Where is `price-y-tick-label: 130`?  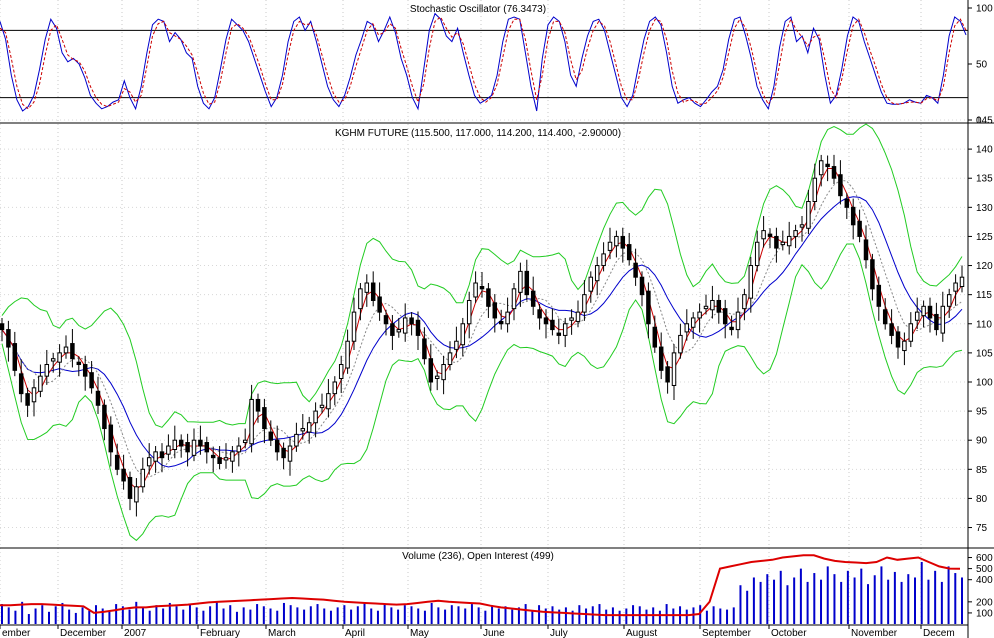 price-y-tick-label: 130 is located at coordinates (984, 208).